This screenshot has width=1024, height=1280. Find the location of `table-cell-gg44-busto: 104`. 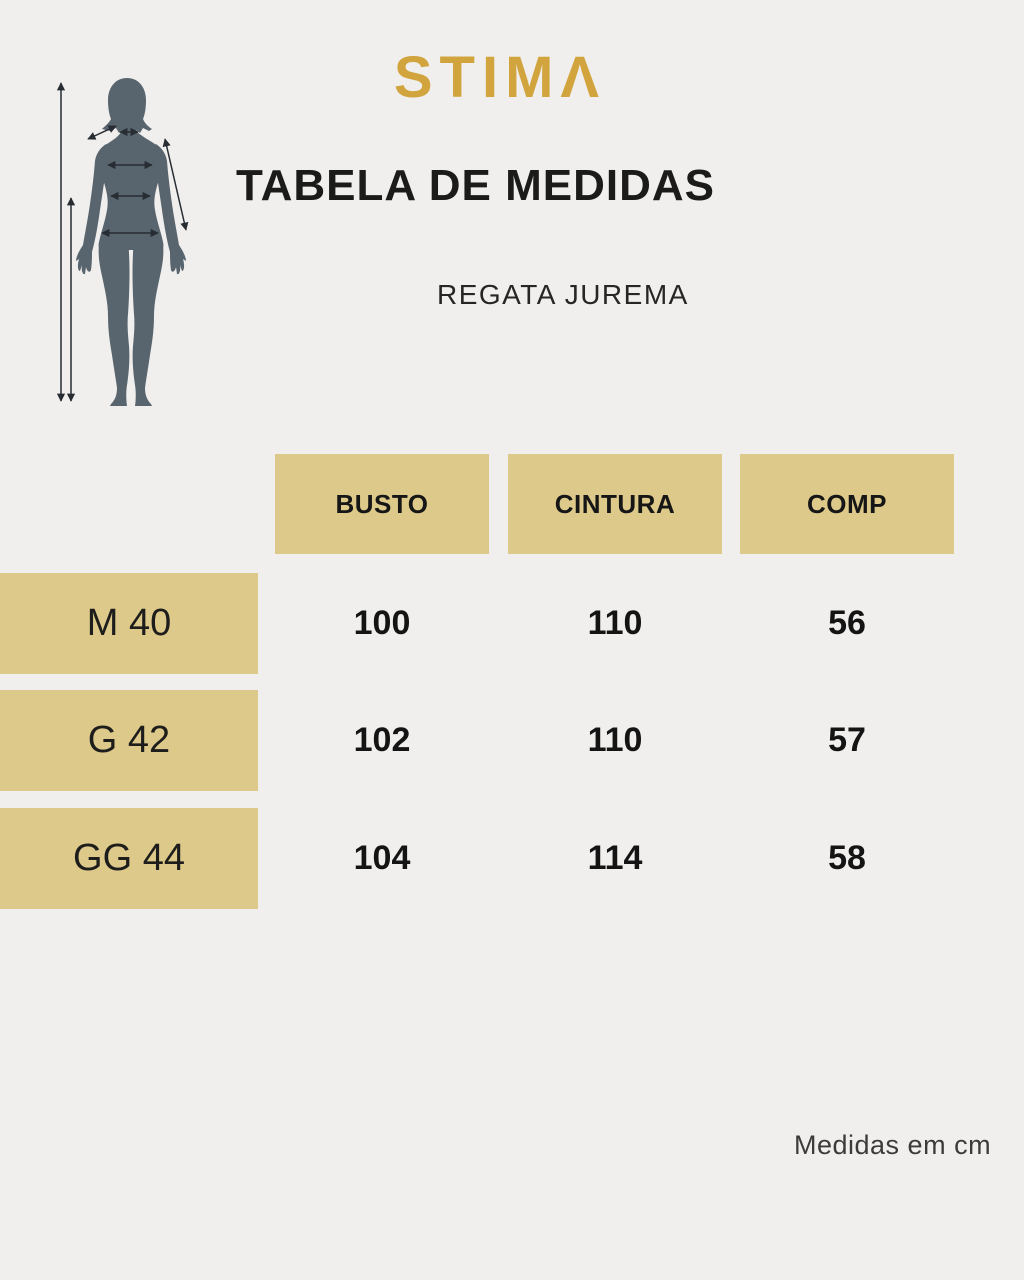

table-cell-gg44-busto: 104 is located at coordinates (382, 858).